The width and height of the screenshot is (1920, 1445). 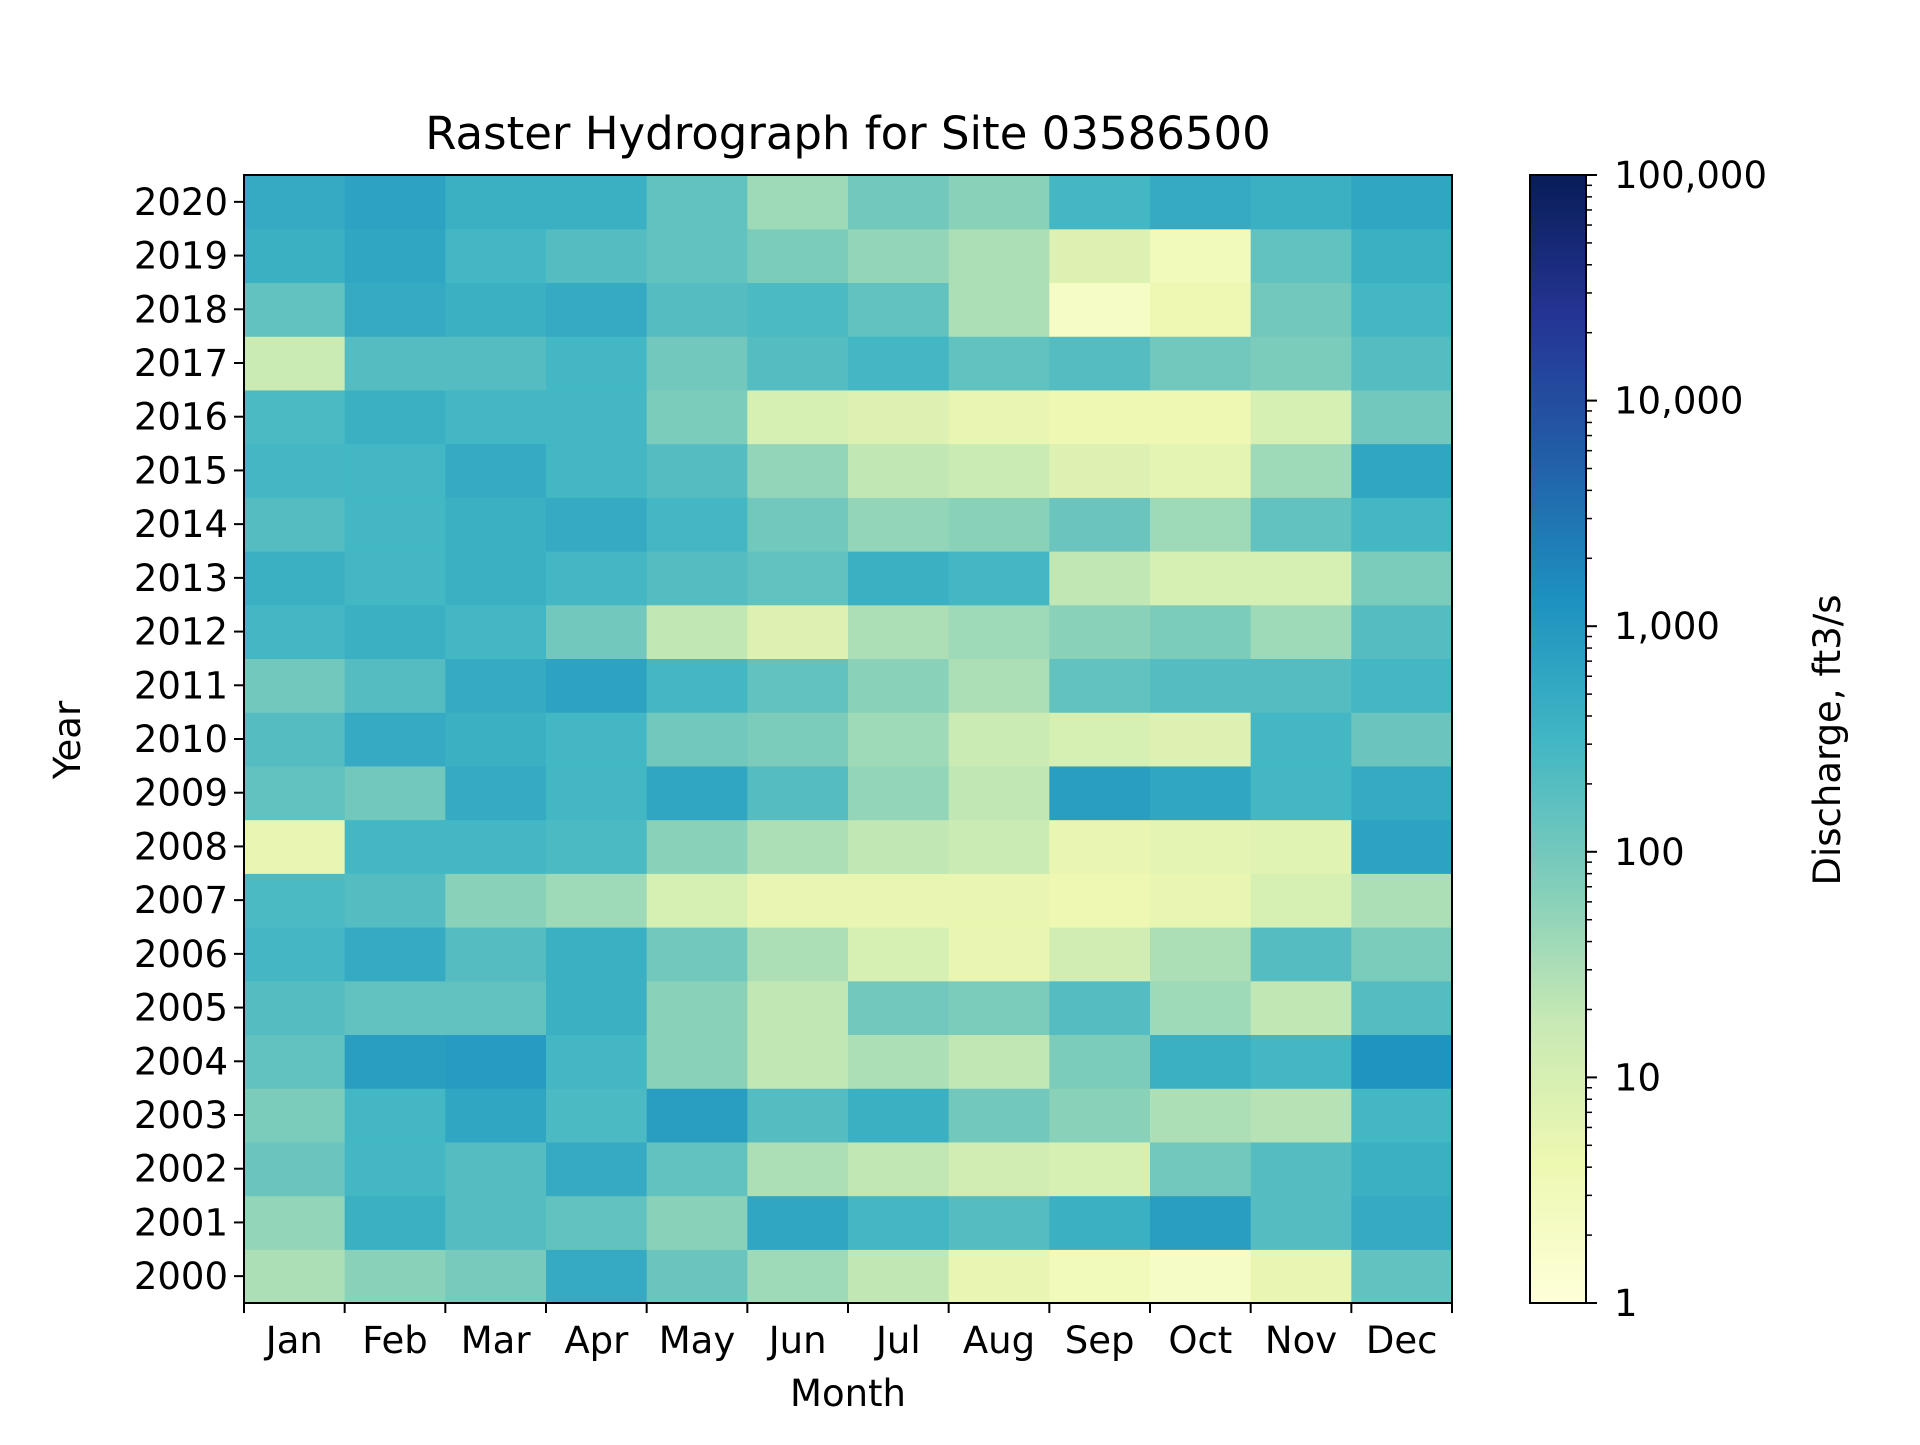 What do you see at coordinates (395, 846) in the screenshot?
I see `heatmap-cell-2008-feb` at bounding box center [395, 846].